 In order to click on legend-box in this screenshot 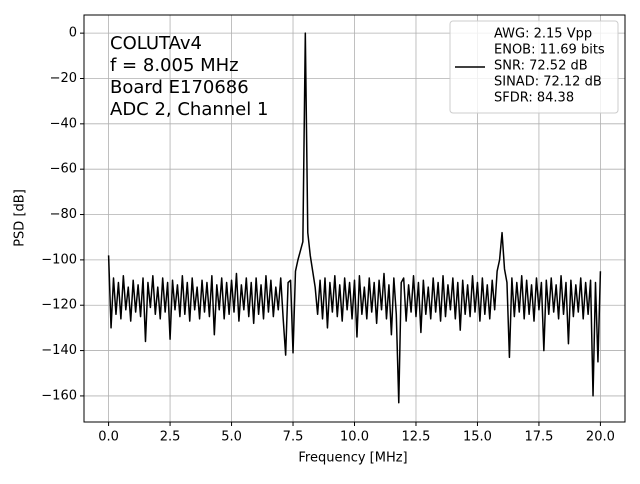, I will do `click(534, 67)`.